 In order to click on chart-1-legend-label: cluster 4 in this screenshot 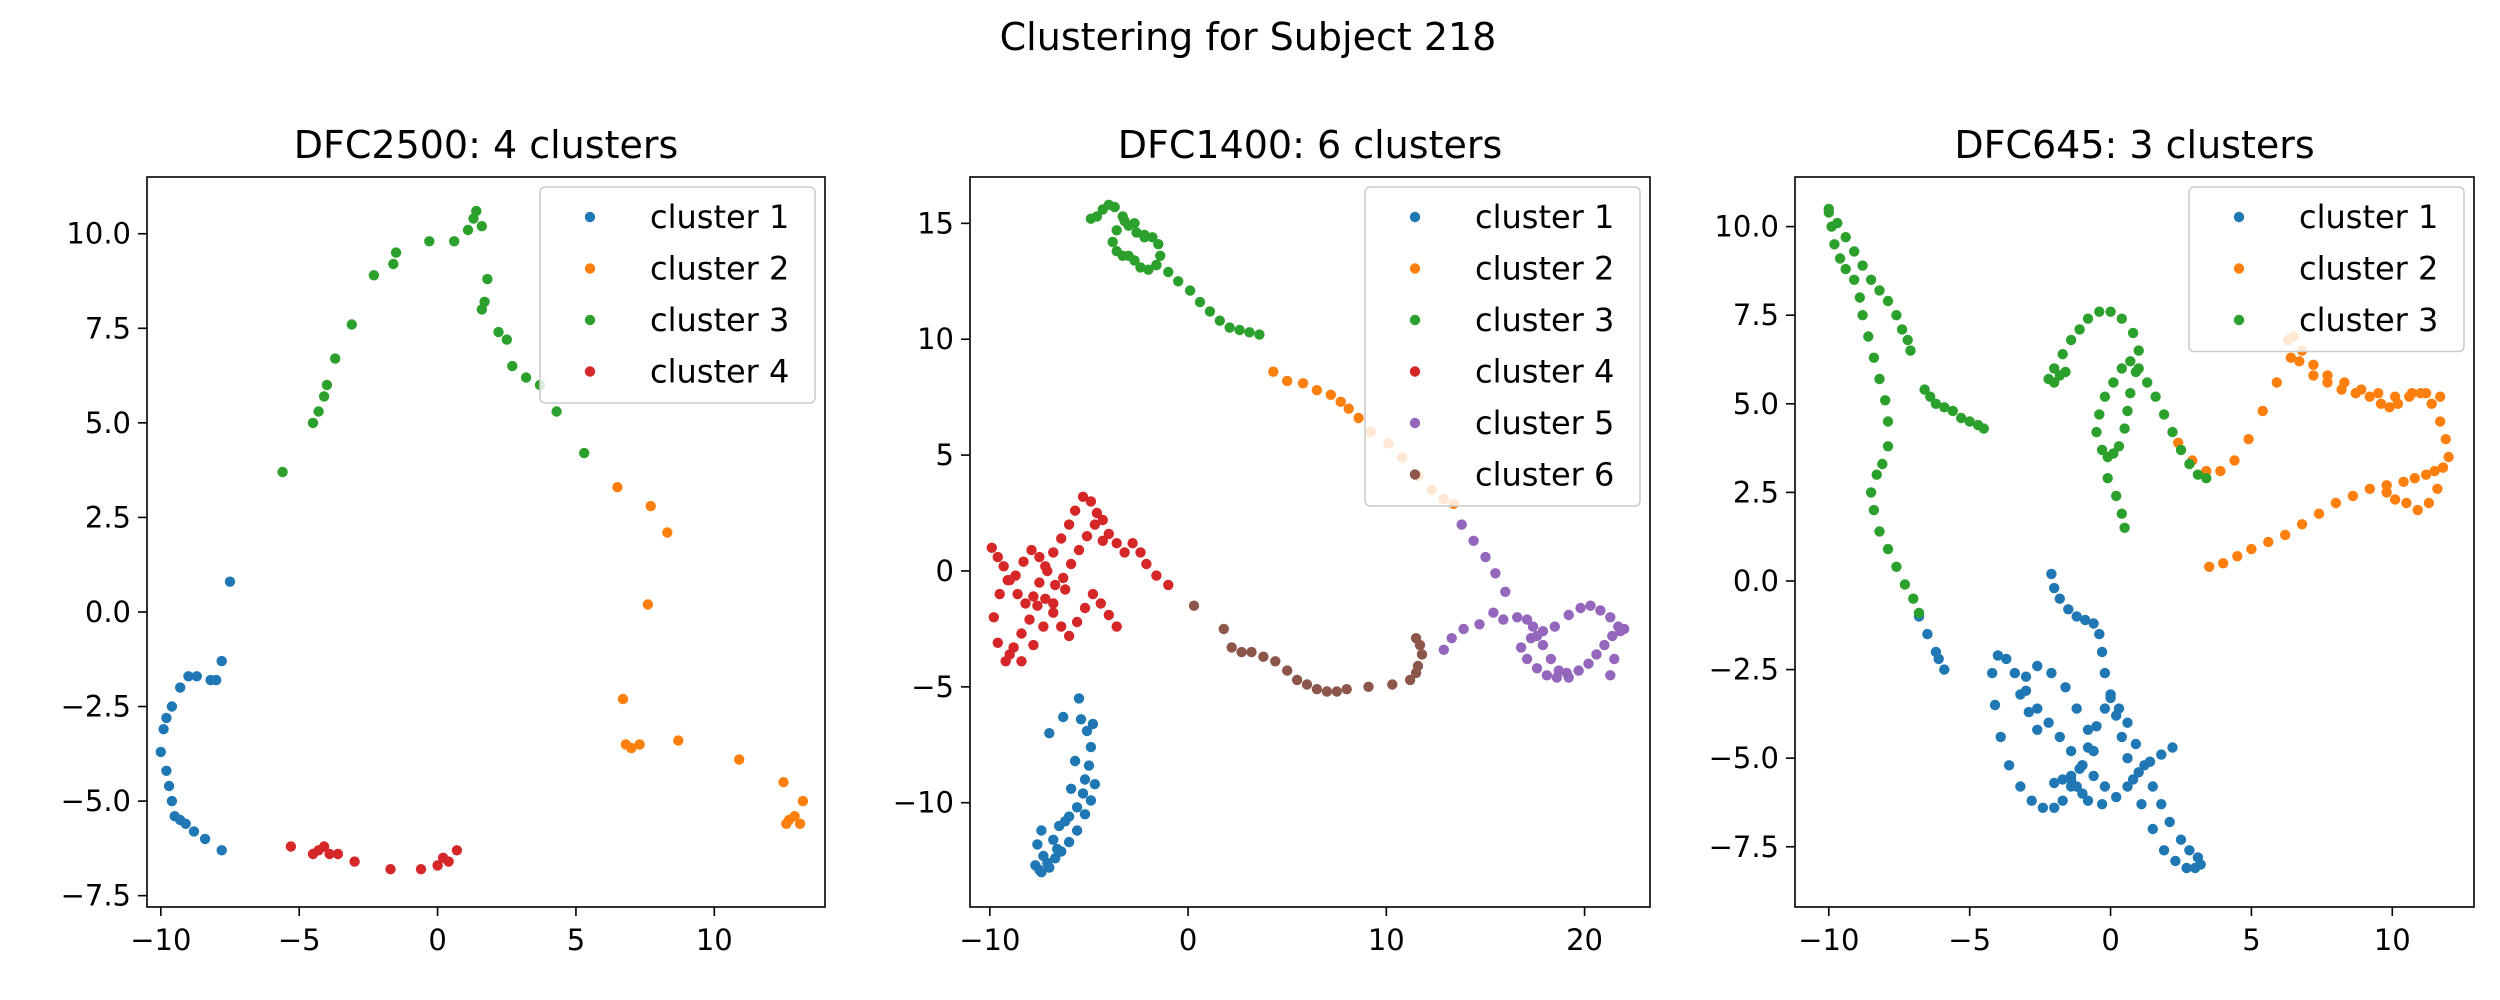, I will do `click(1544, 372)`.